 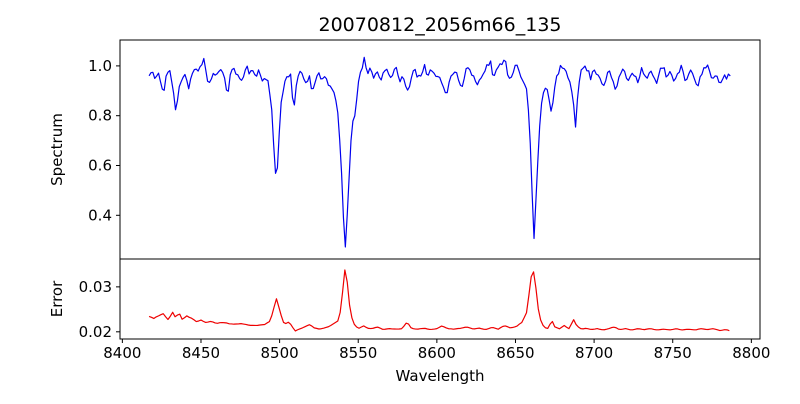 What do you see at coordinates (673, 353) in the screenshot?
I see `x-tick-label: 8750` at bounding box center [673, 353].